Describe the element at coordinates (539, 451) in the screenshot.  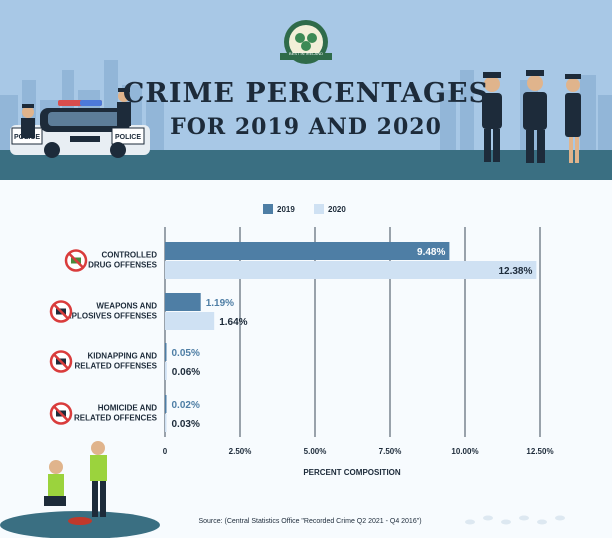
I see `x-tick-label: 12.50%` at that location.